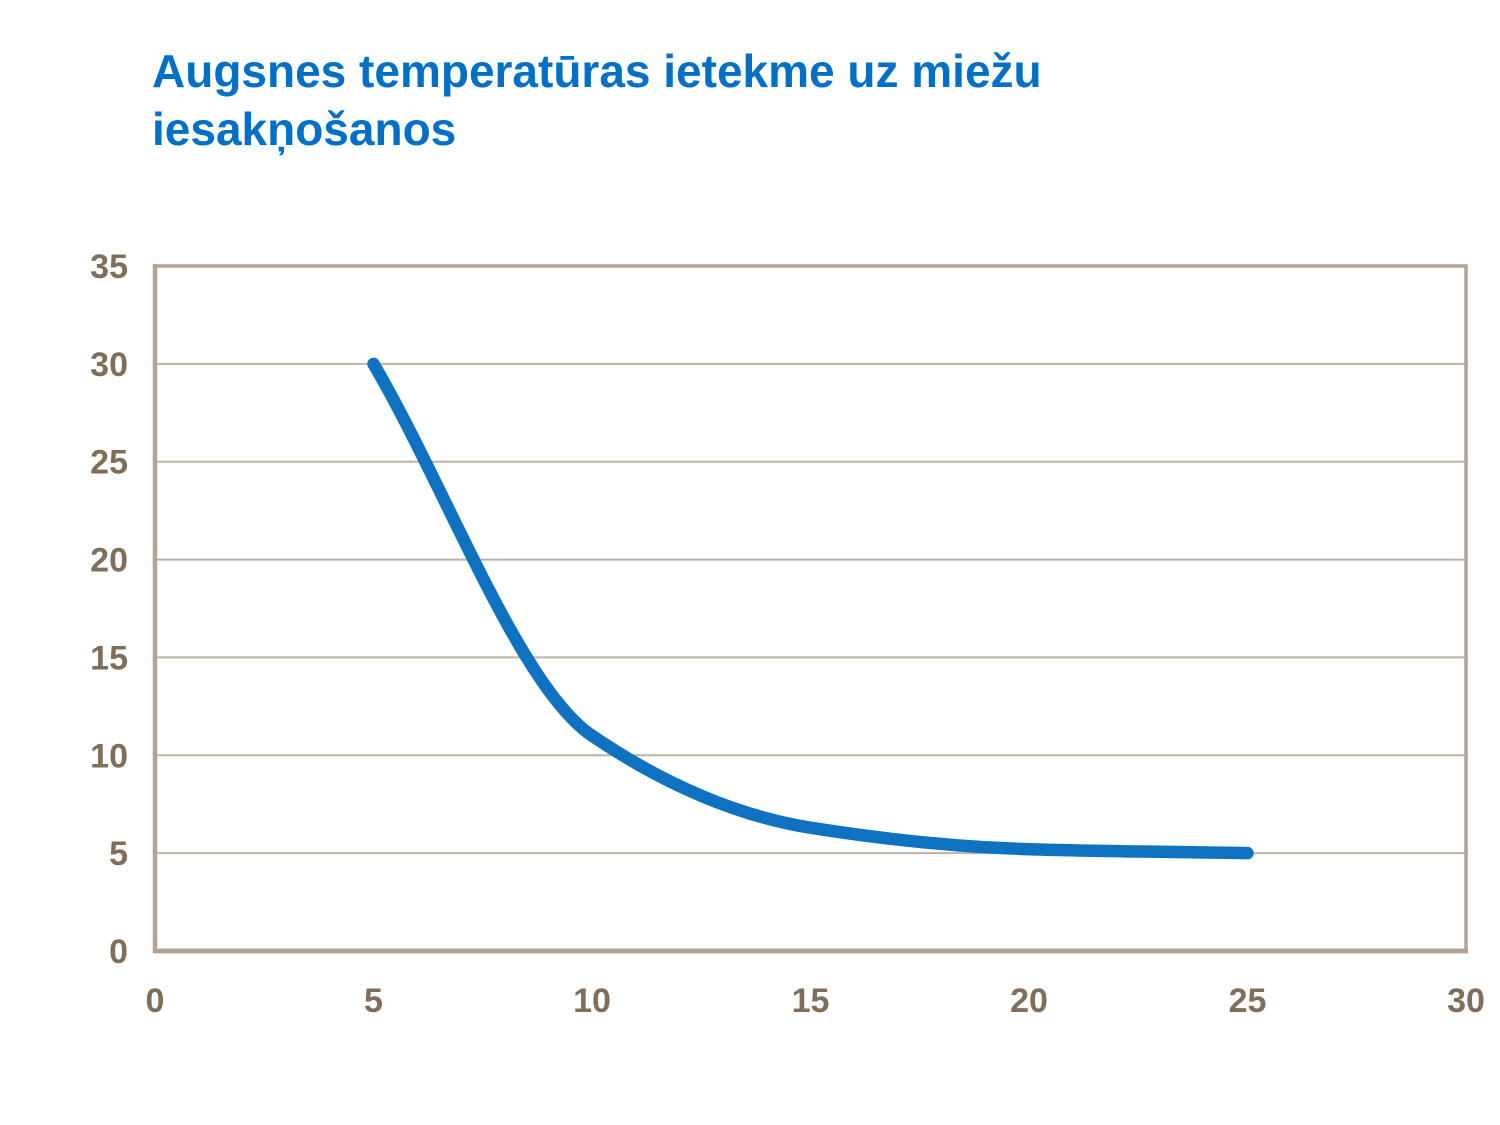  What do you see at coordinates (118, 952) in the screenshot?
I see `y-axis-tick-label: 0` at bounding box center [118, 952].